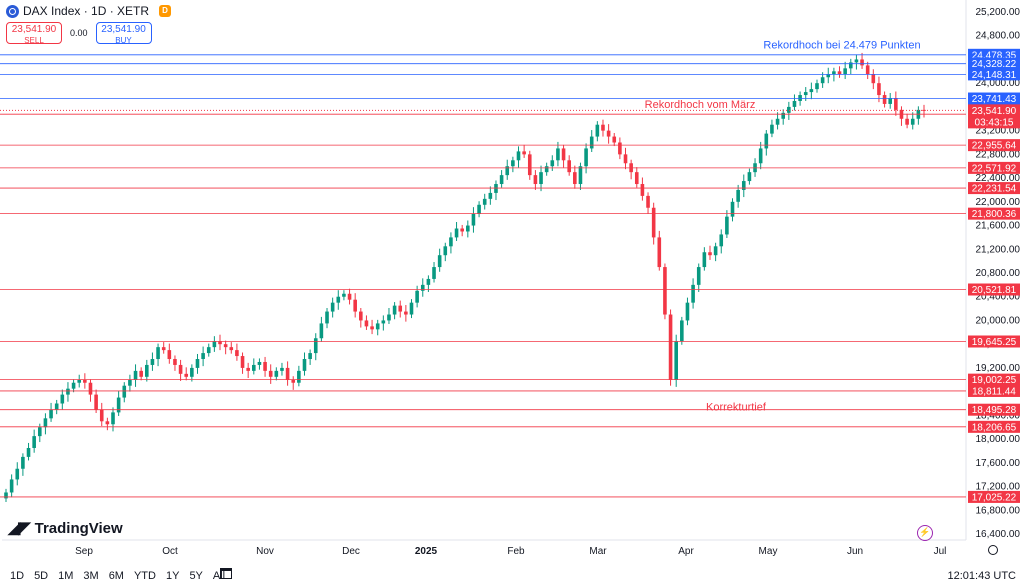 Image resolution: width=1024 pixels, height=587 pixels. I want to click on y-tick-label: 23,200.00, so click(998, 131).